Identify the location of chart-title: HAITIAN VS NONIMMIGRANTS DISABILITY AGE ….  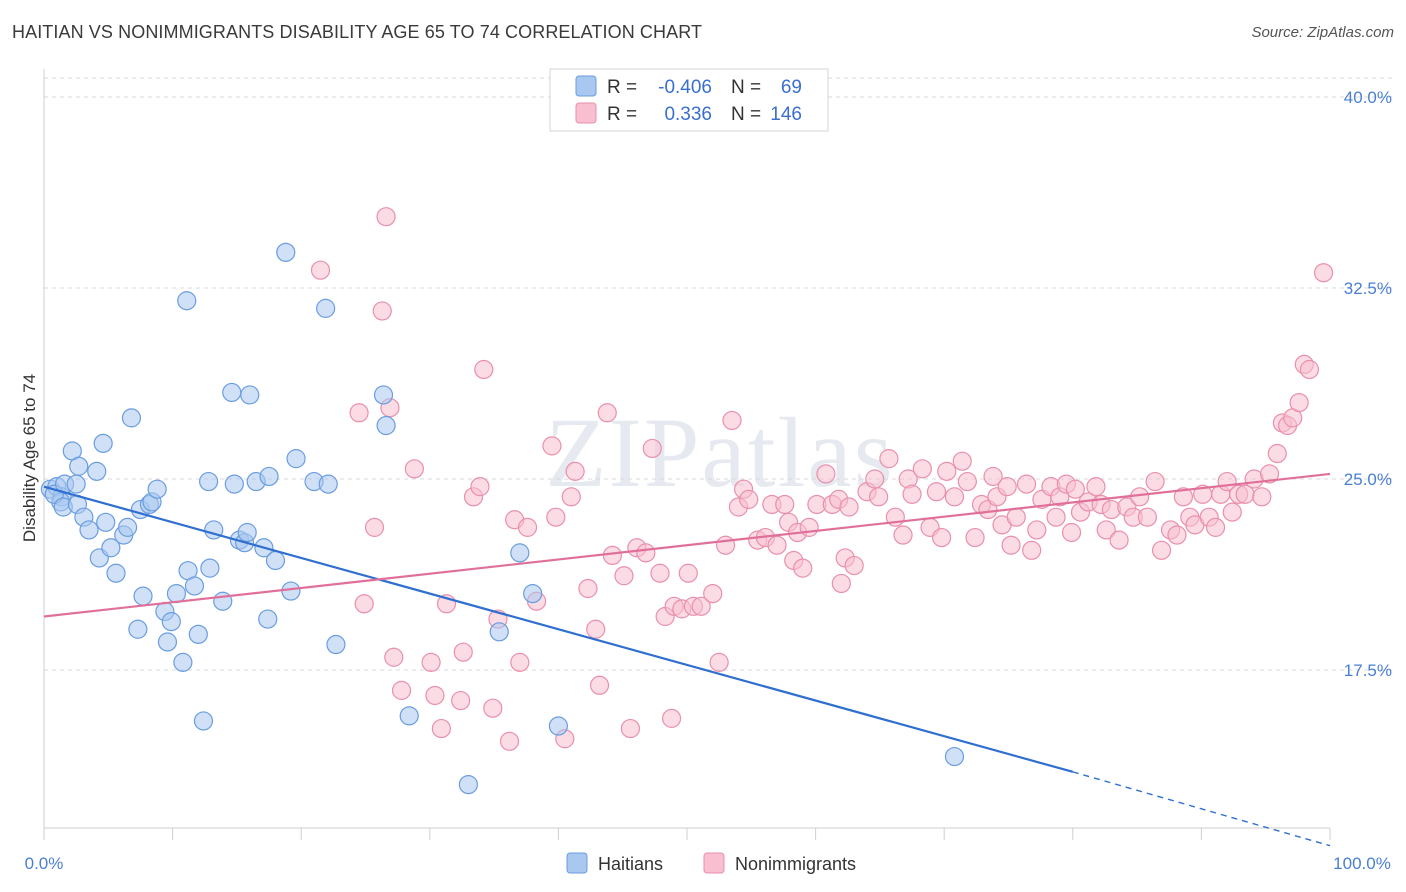
(357, 32).